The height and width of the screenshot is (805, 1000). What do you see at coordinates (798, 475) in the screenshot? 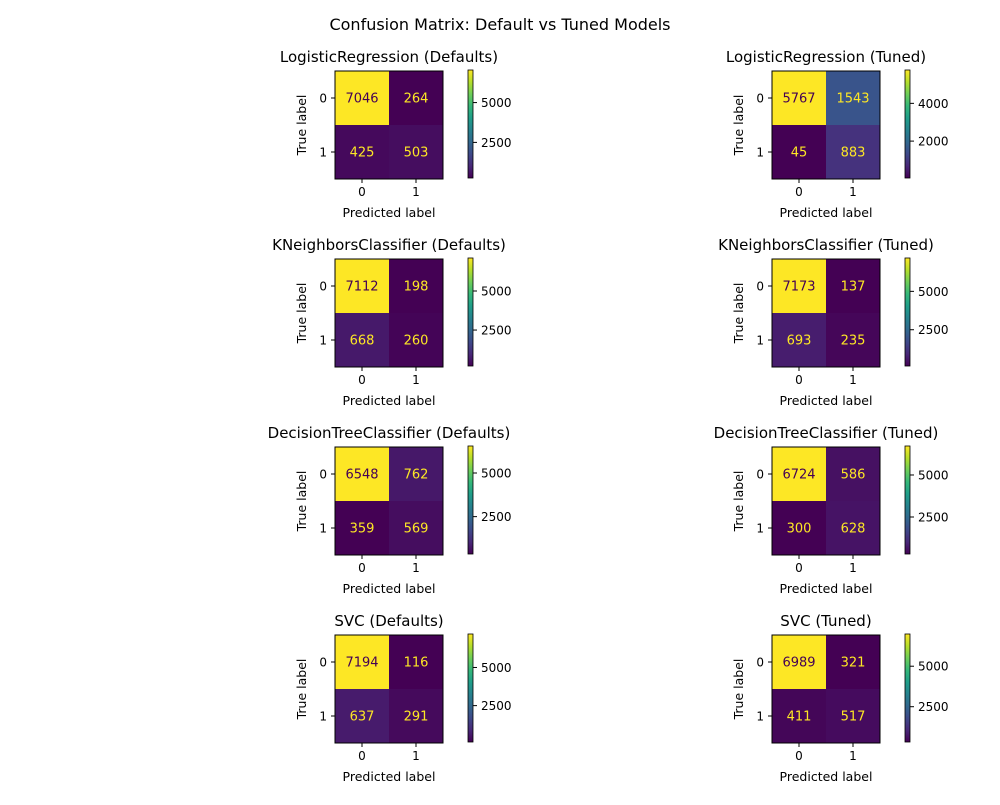
I see `cell-value-label: 6724` at bounding box center [798, 475].